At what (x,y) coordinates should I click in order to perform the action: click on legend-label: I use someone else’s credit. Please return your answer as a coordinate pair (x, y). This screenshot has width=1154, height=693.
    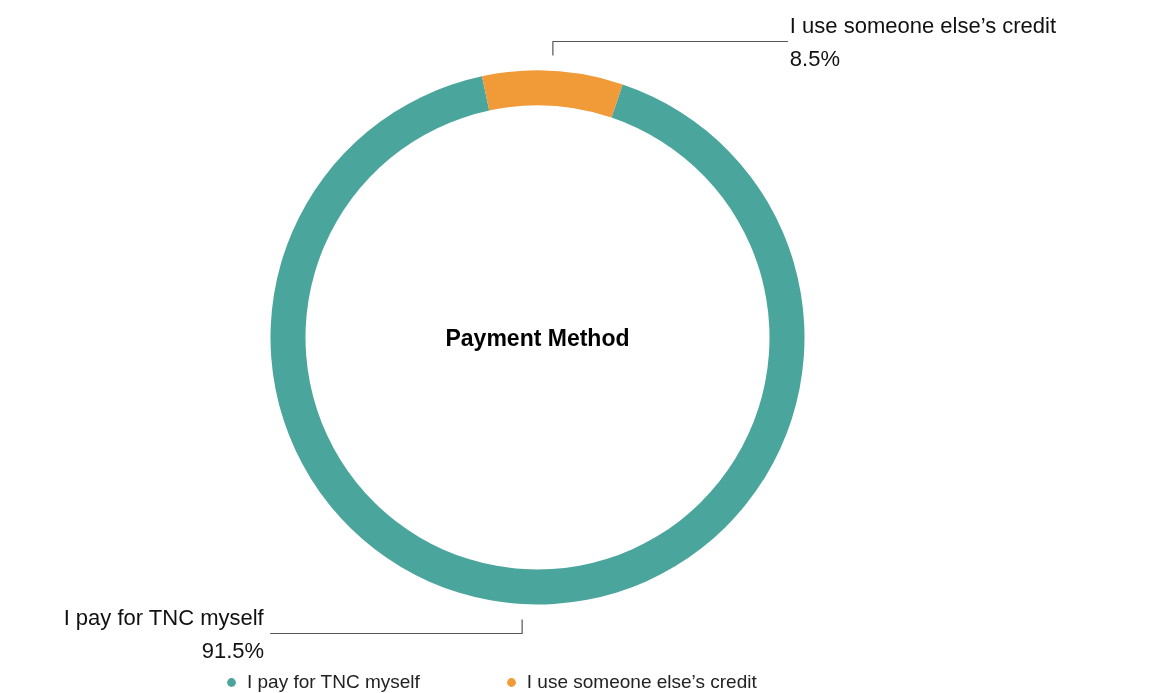
    Looking at the image, I should click on (641, 682).